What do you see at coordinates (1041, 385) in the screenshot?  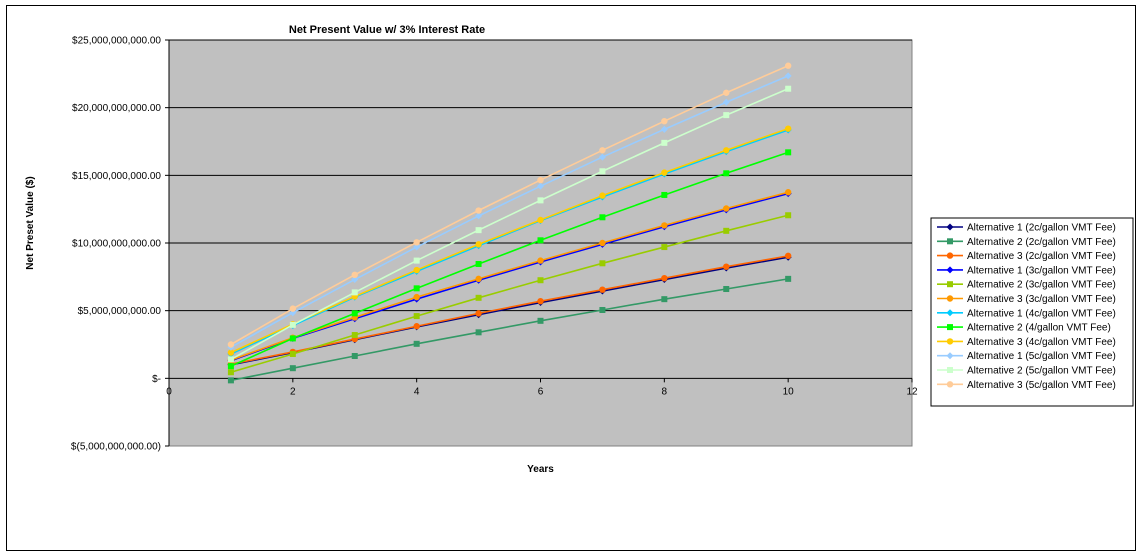 I see `legend-label: Alternative 3 (5c/gallon VMT Fee)` at bounding box center [1041, 385].